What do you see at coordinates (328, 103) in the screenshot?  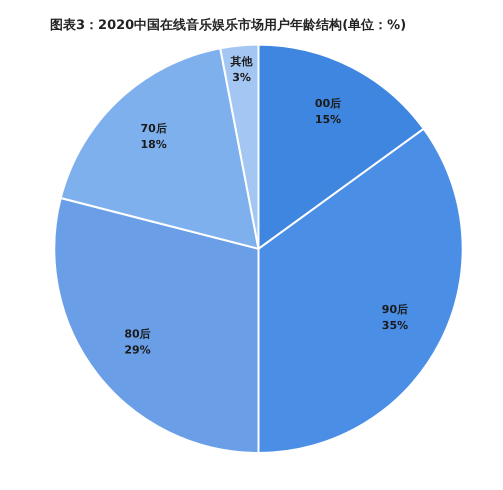 I see `slice-label: 00后` at bounding box center [328, 103].